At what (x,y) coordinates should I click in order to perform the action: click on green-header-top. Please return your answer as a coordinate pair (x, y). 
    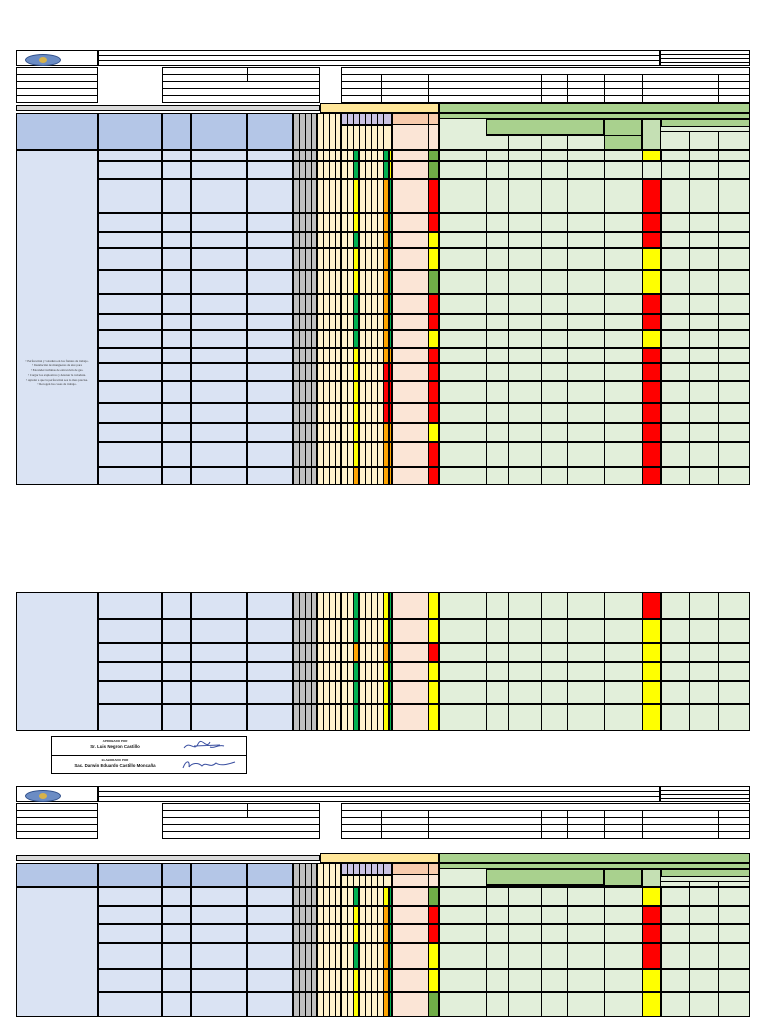
    Looking at the image, I should click on (594, 116).